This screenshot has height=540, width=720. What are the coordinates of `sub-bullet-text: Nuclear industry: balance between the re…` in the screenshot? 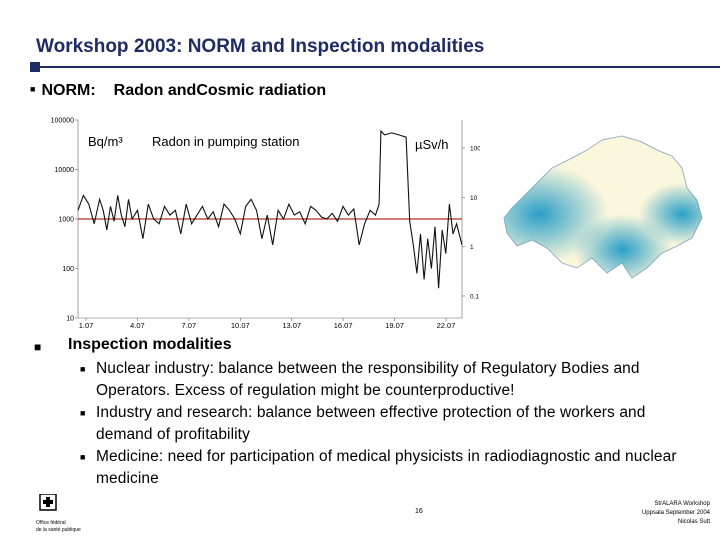 It's located at (368, 379).